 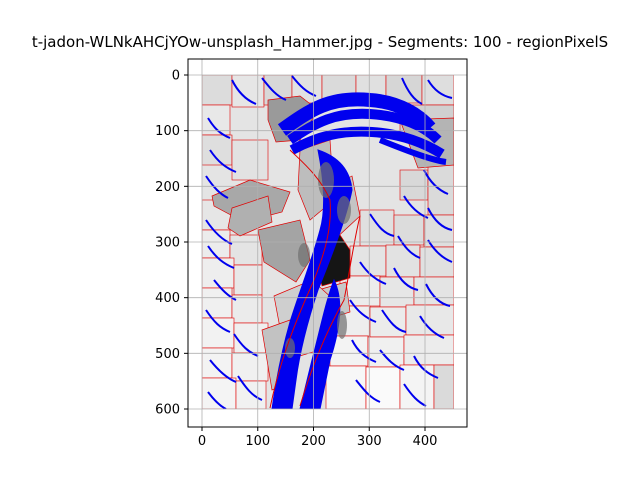 What do you see at coordinates (202, 441) in the screenshot?
I see `x-tick-label: 0` at bounding box center [202, 441].